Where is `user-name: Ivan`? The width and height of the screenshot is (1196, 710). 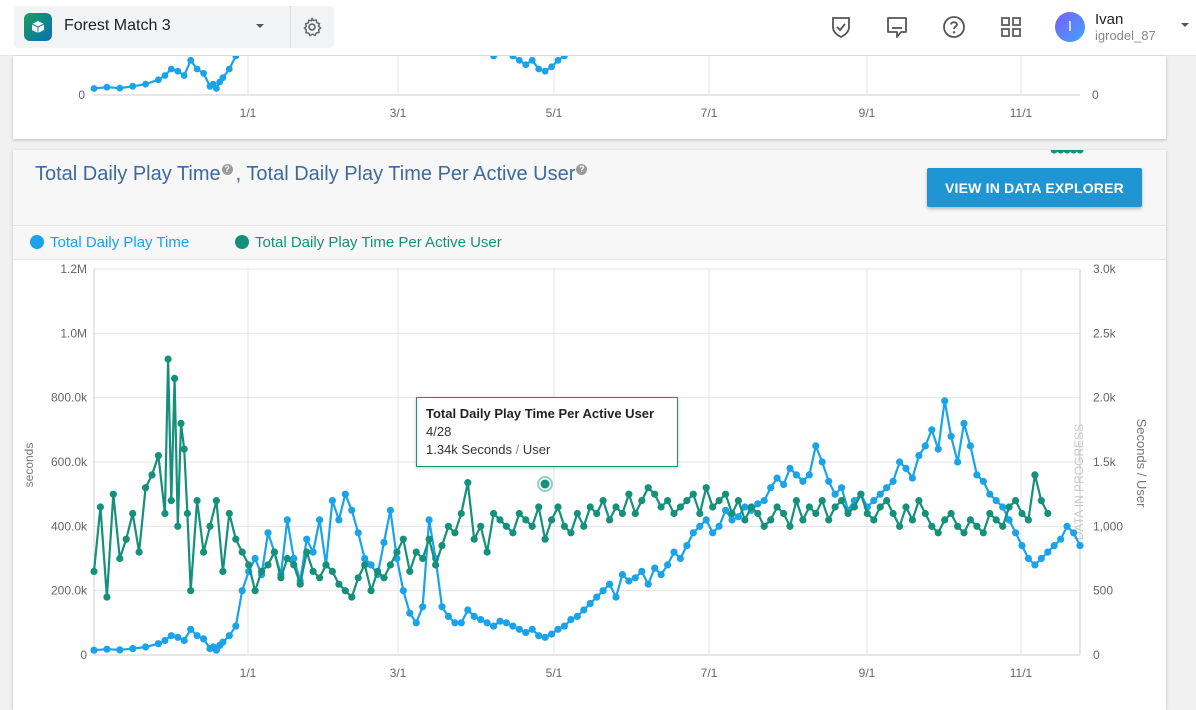 user-name: Ivan is located at coordinates (1109, 19).